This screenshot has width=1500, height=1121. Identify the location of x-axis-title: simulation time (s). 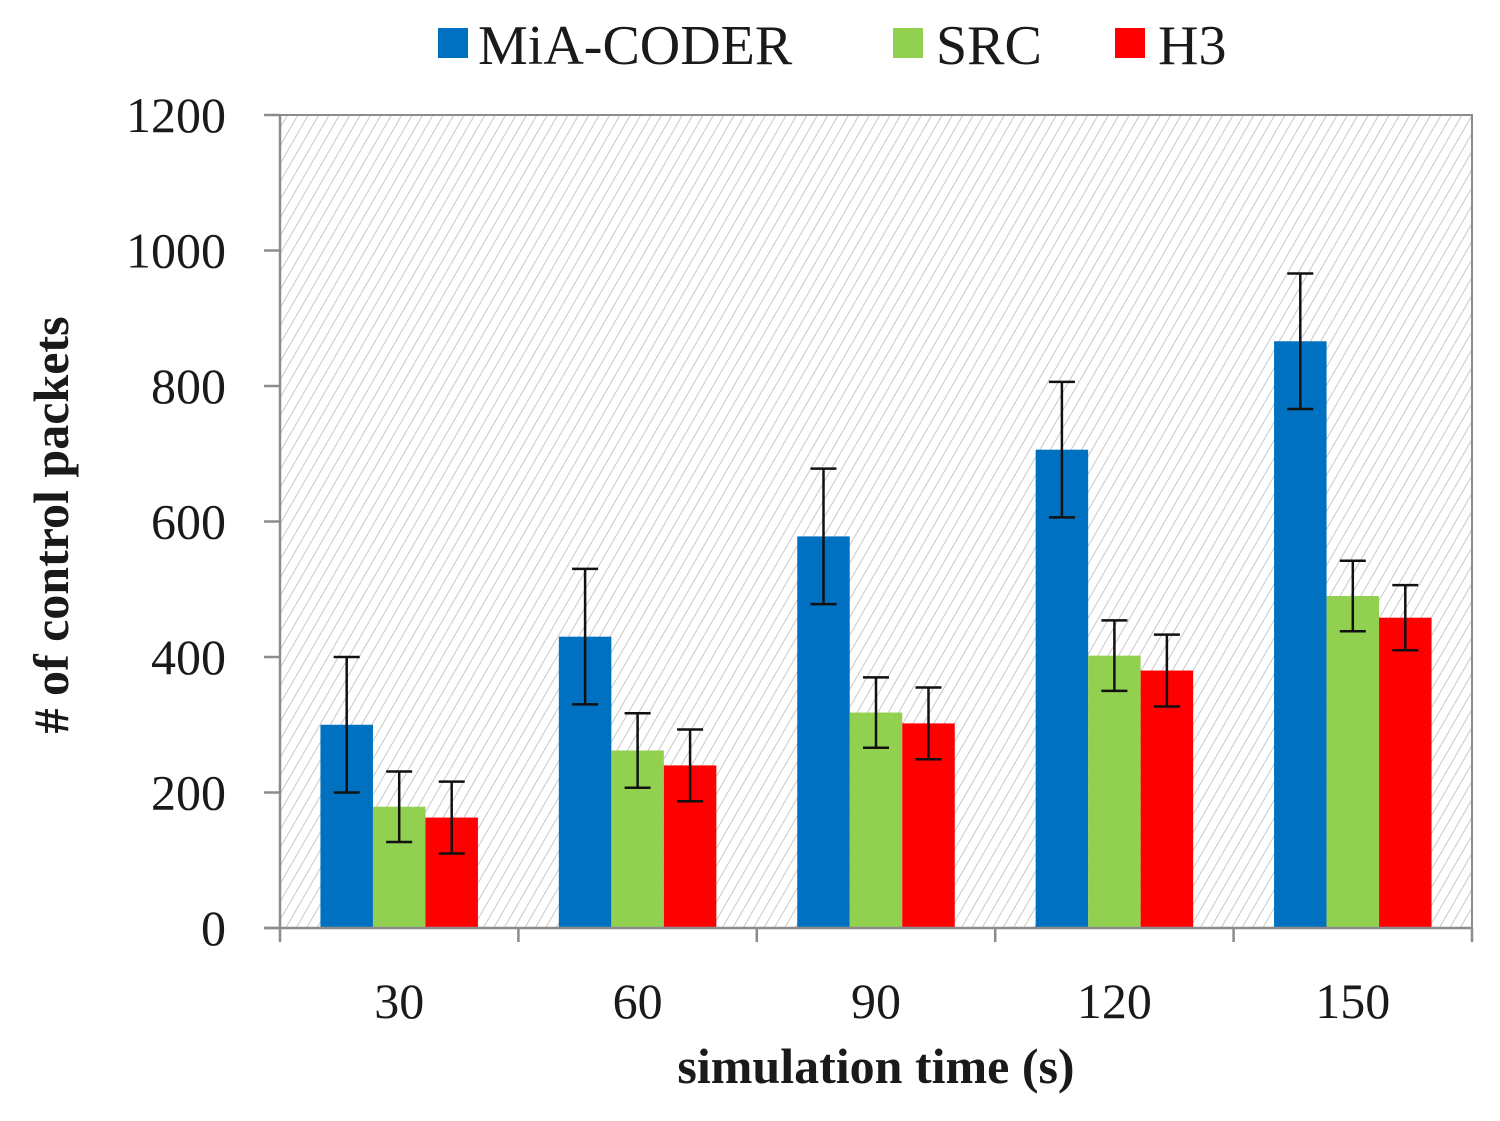
(875, 1066).